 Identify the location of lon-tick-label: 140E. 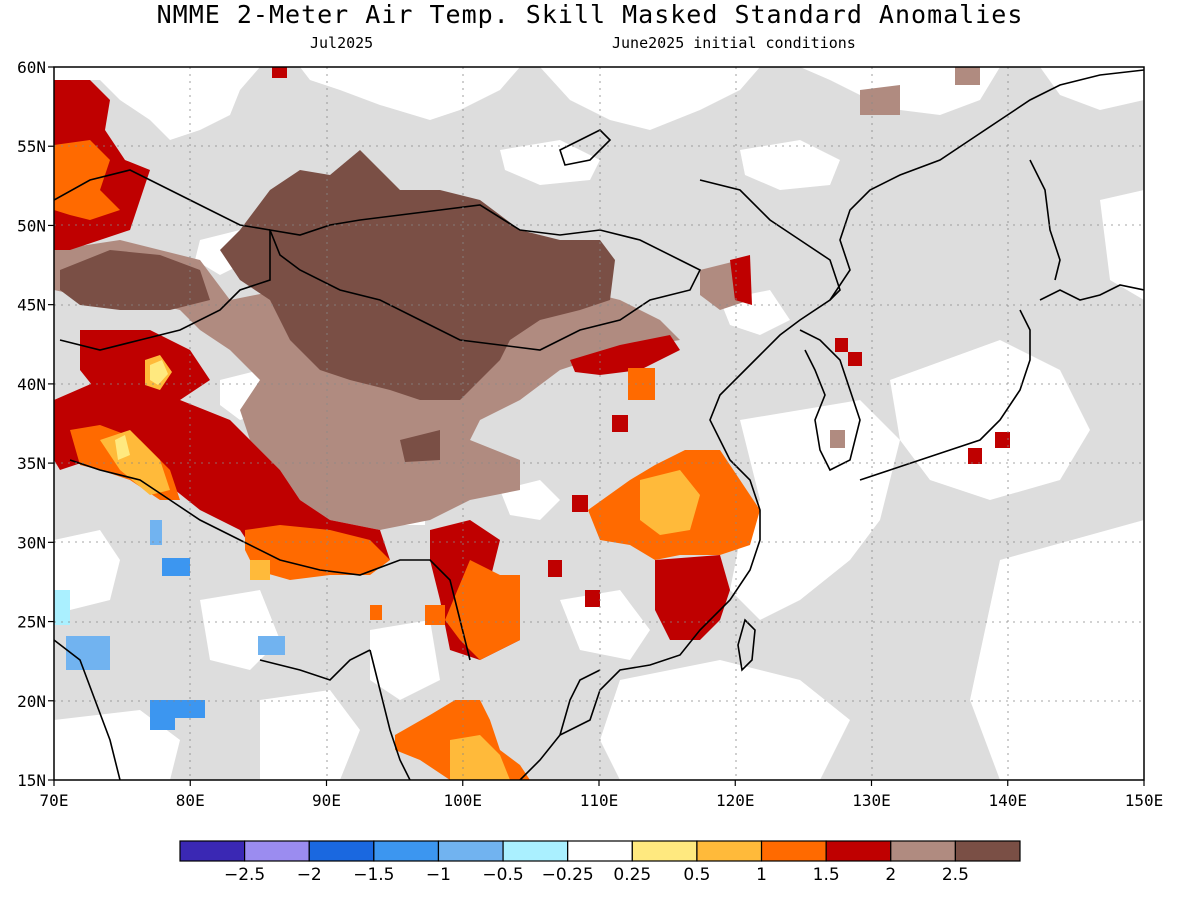
(1007, 800).